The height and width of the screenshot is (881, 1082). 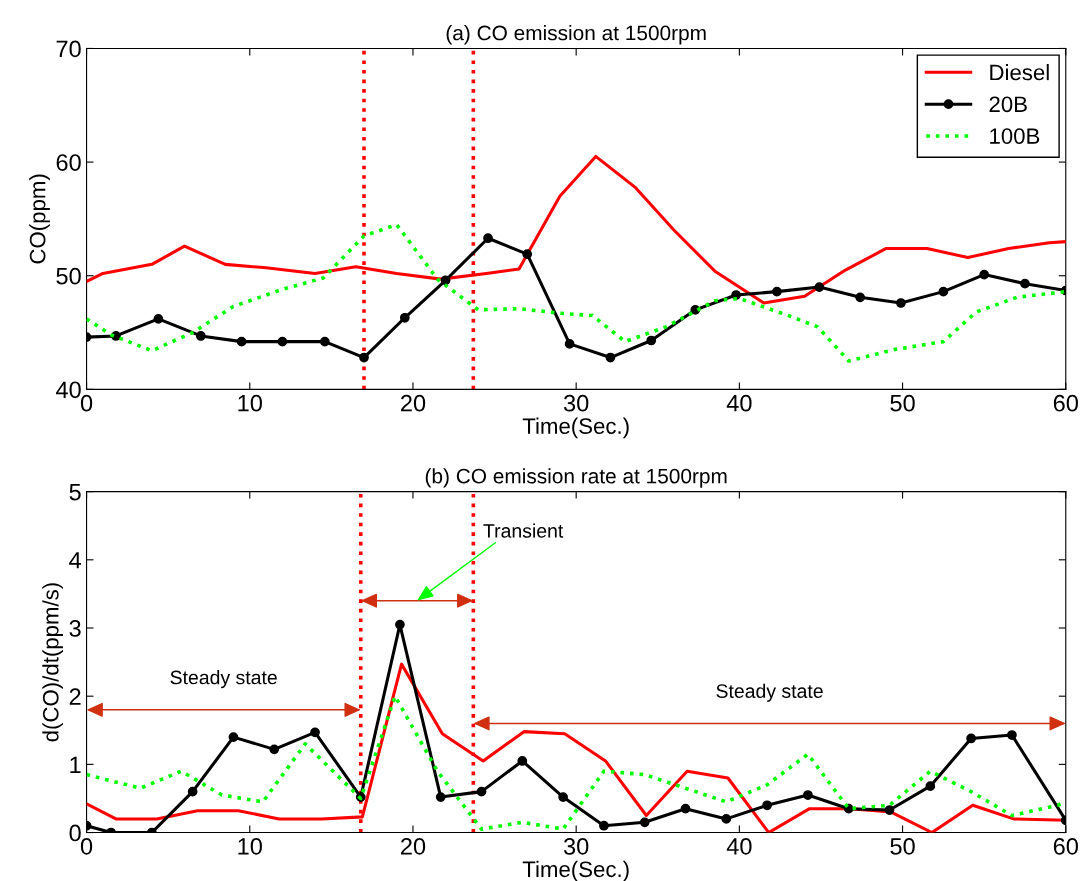 I want to click on chart-title: (b) CO emission rate at 1500rpm, so click(x=576, y=478).